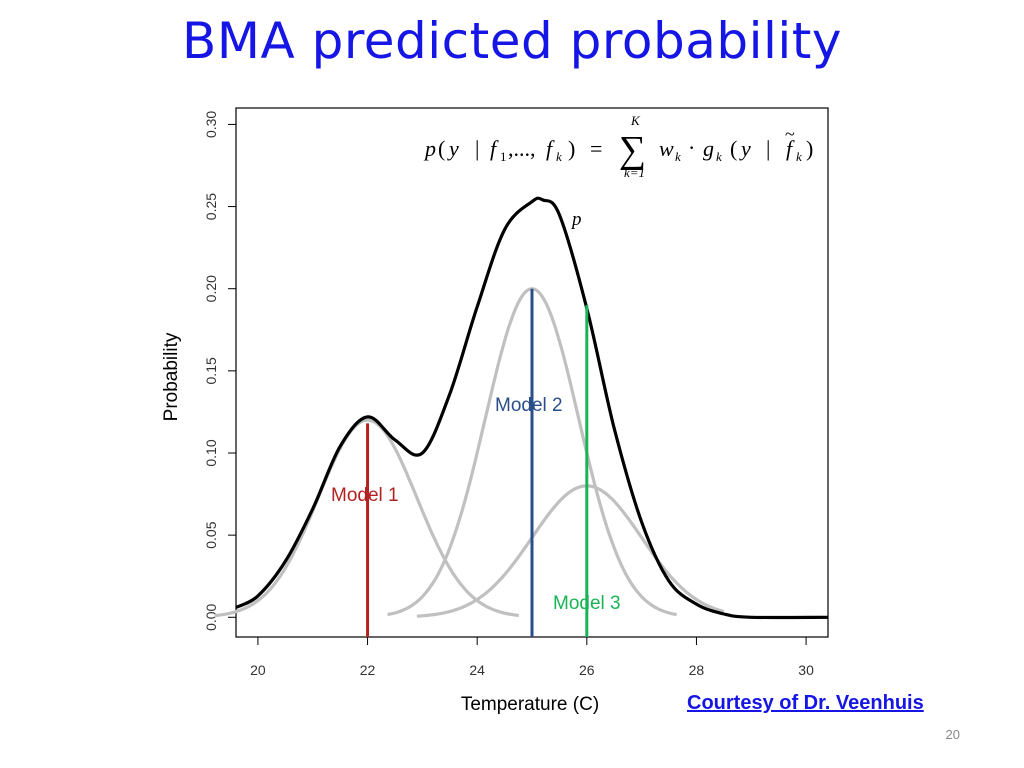  Describe the element at coordinates (171, 376) in the screenshot. I see `y-axis-label: Probability` at that location.